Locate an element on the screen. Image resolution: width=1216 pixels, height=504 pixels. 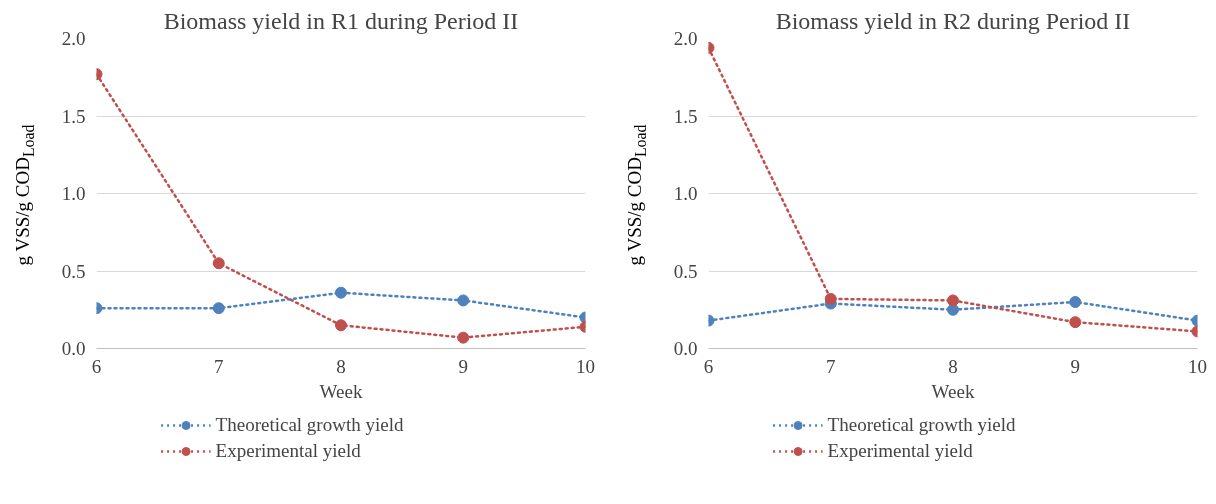
chart-title: Biomass yield in R2 during Period II is located at coordinates (953, 20).